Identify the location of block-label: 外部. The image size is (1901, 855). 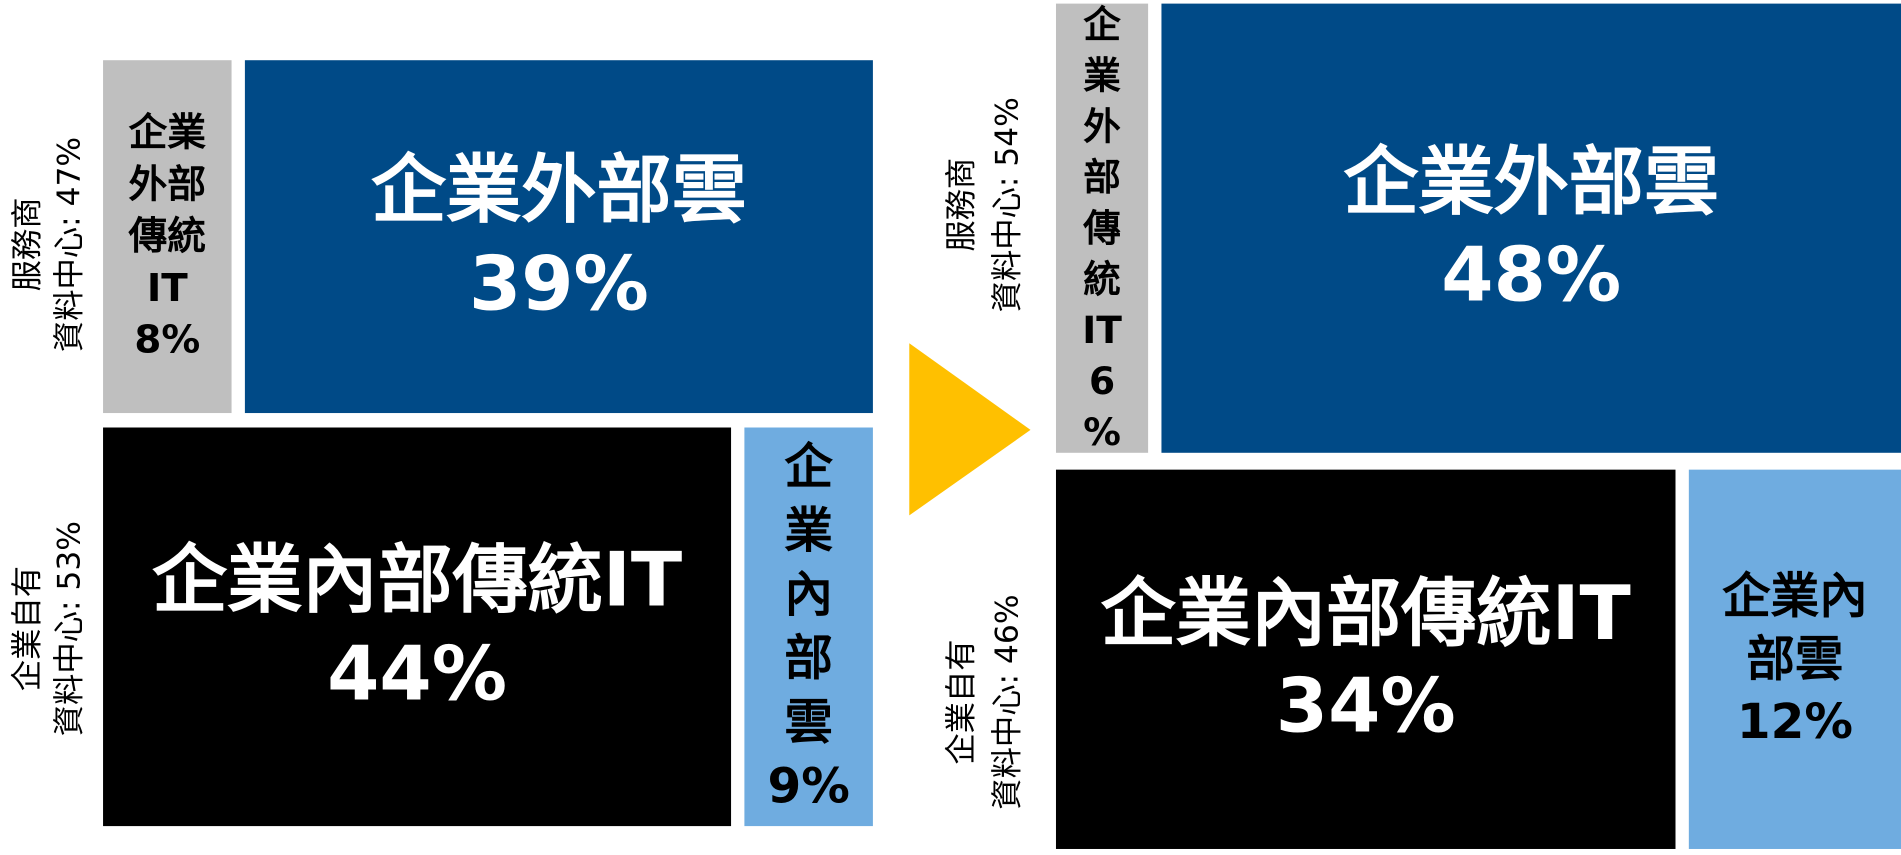
(168, 184).